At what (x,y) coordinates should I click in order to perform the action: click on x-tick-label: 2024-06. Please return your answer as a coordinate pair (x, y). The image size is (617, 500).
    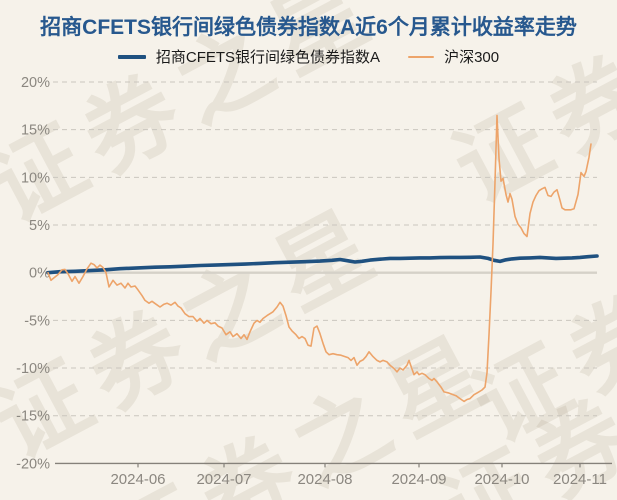
    Looking at the image, I should click on (137, 479).